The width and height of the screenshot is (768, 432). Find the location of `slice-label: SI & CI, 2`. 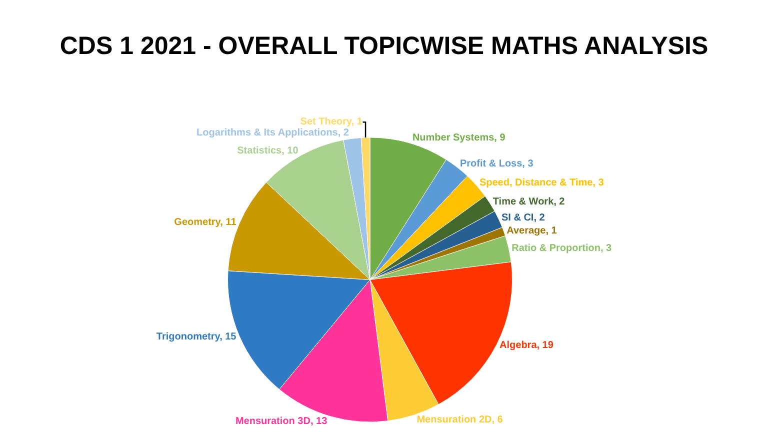

slice-label: SI & CI, 2 is located at coordinates (523, 218).